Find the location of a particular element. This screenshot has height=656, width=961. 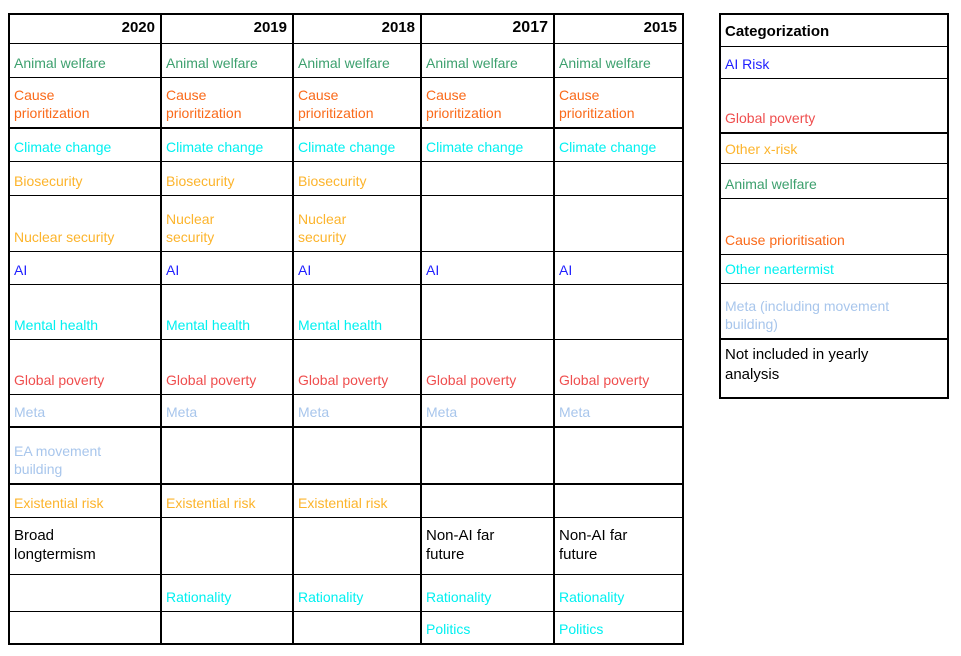

row-mental-health: Mental health Mental health Mental health is located at coordinates (346, 311).